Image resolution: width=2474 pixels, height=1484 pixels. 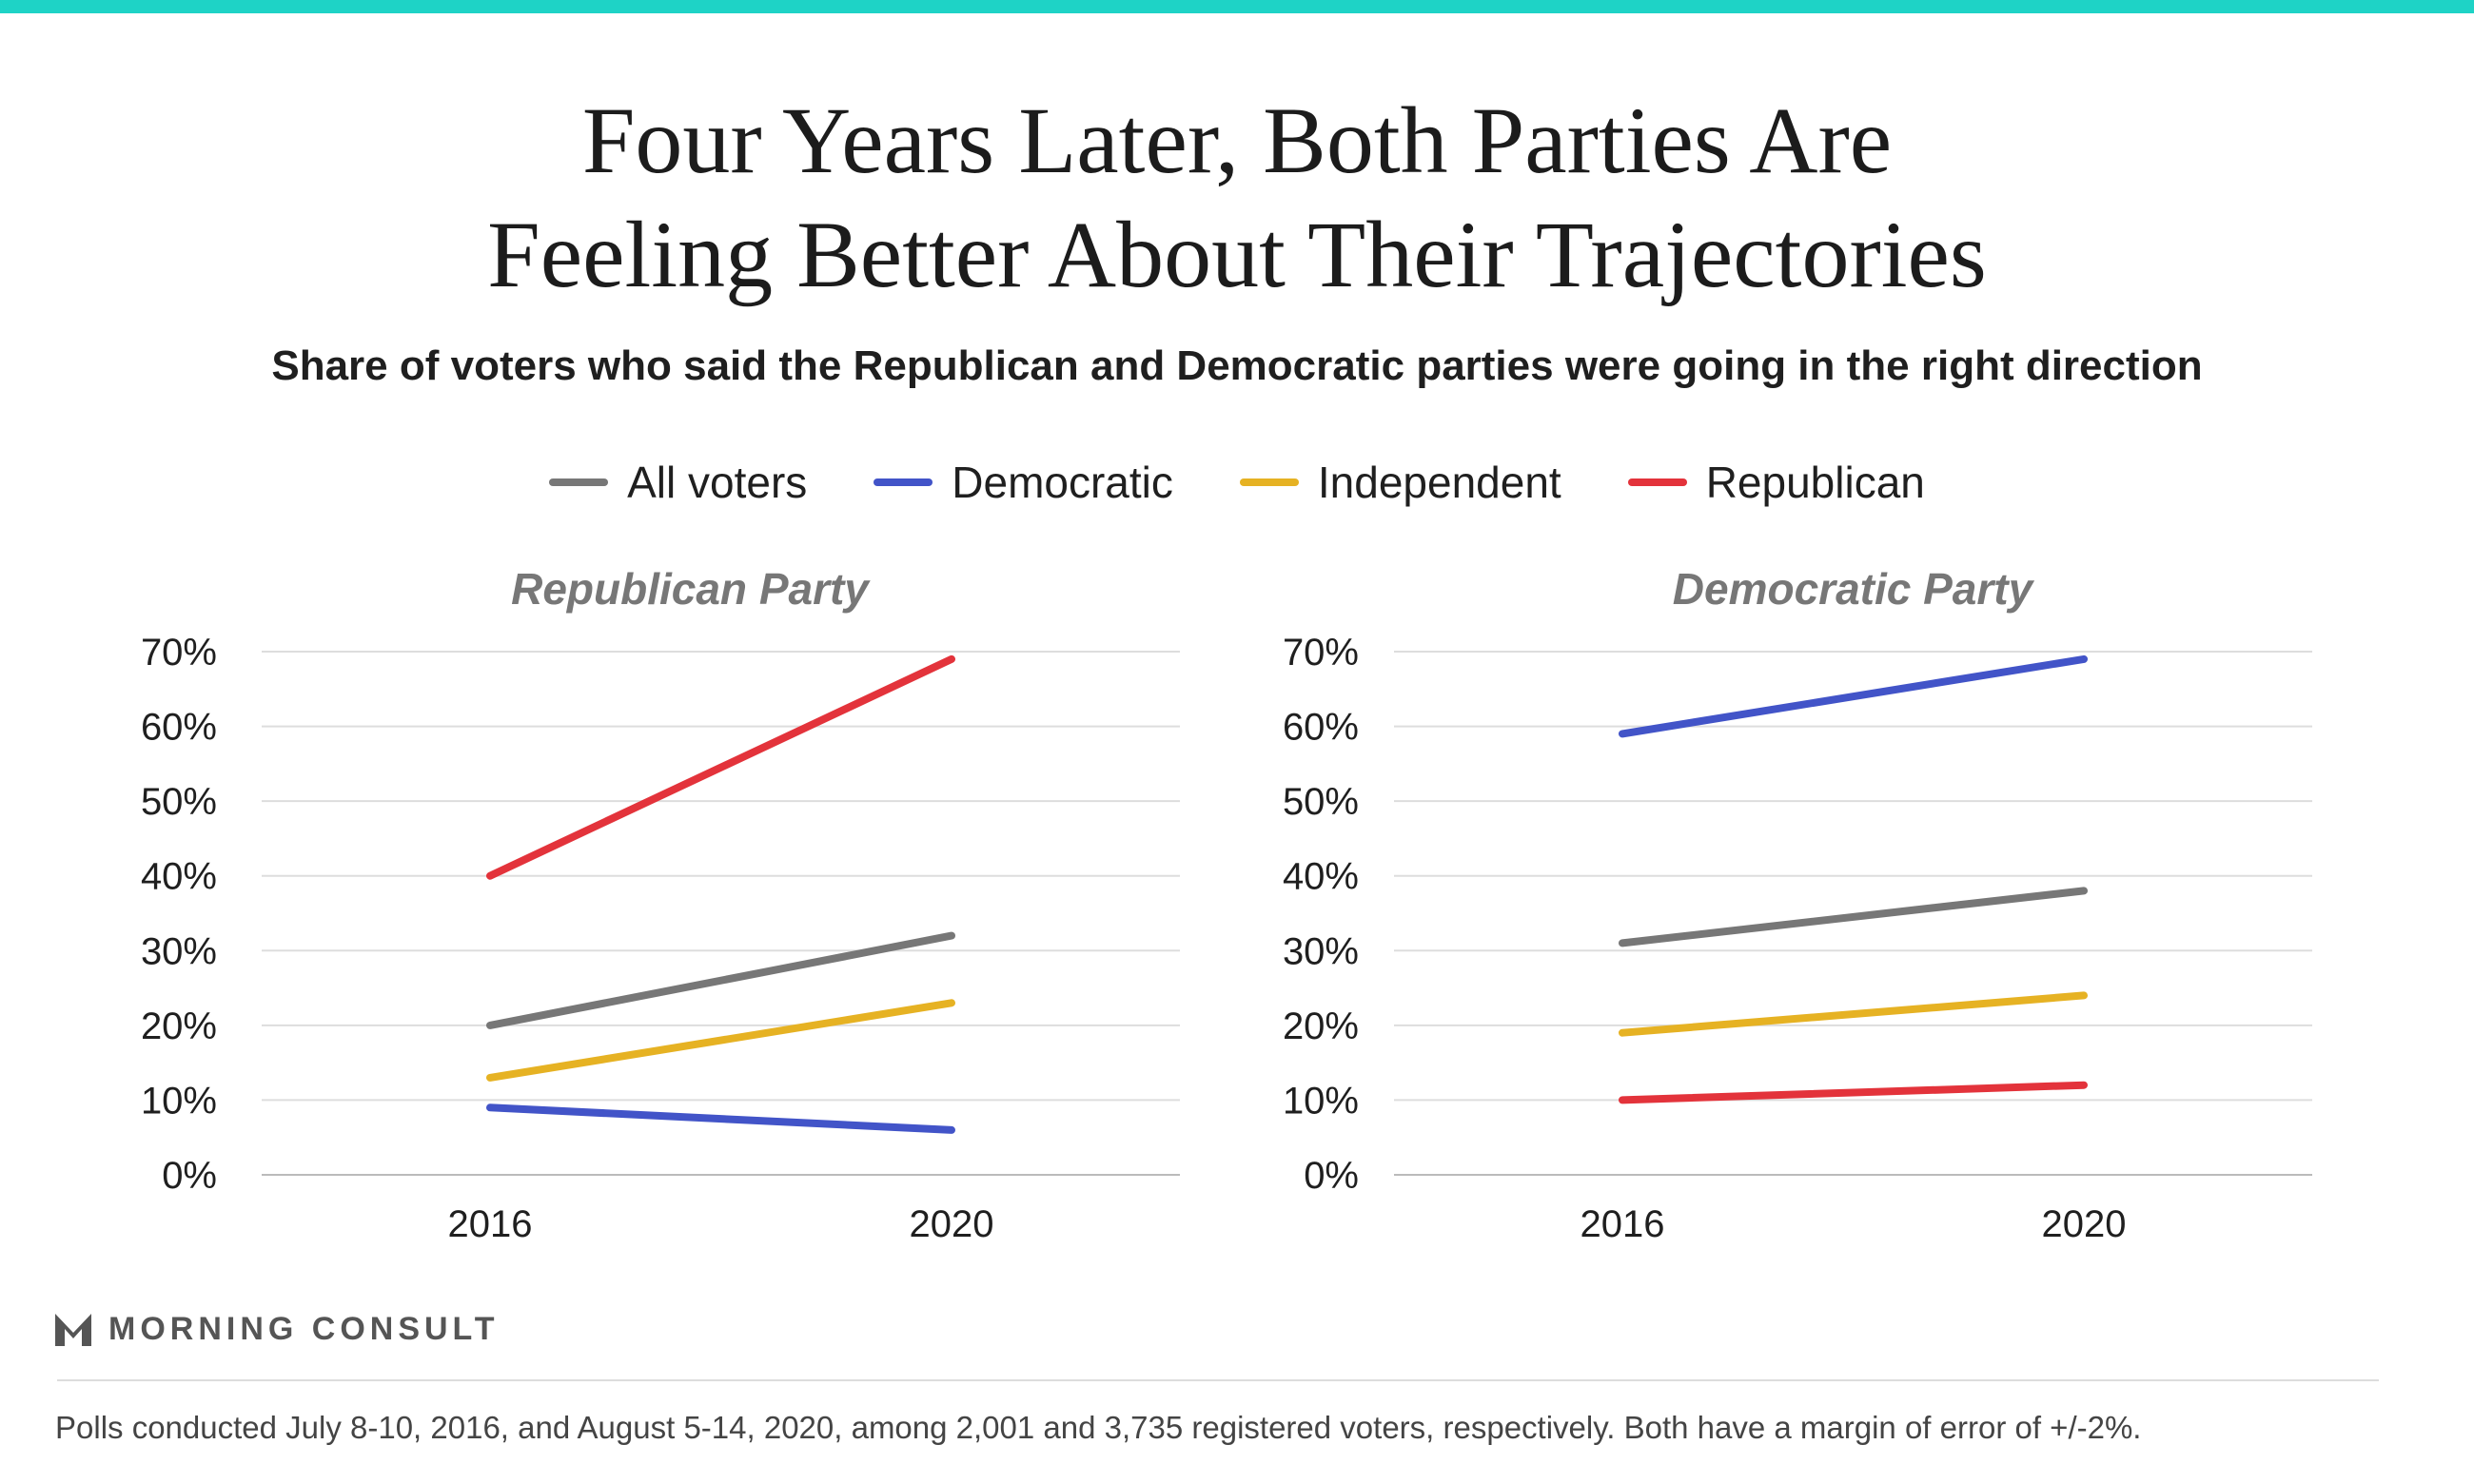 What do you see at coordinates (1854, 1092) in the screenshot?
I see `democratic-party-series-line-republican` at bounding box center [1854, 1092].